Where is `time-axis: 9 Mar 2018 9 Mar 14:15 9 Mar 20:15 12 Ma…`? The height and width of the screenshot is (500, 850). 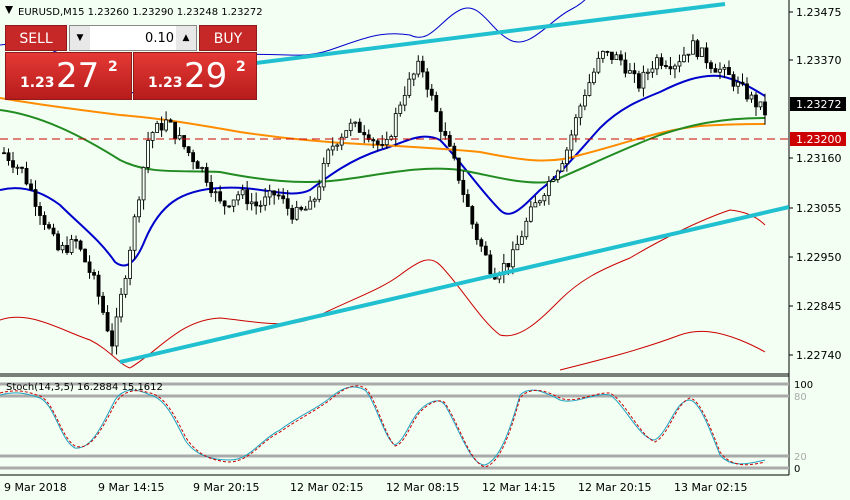
time-axis: 9 Mar 2018 9 Mar 14:15 9 Mar 20:15 12 Ma… is located at coordinates (375, 487).